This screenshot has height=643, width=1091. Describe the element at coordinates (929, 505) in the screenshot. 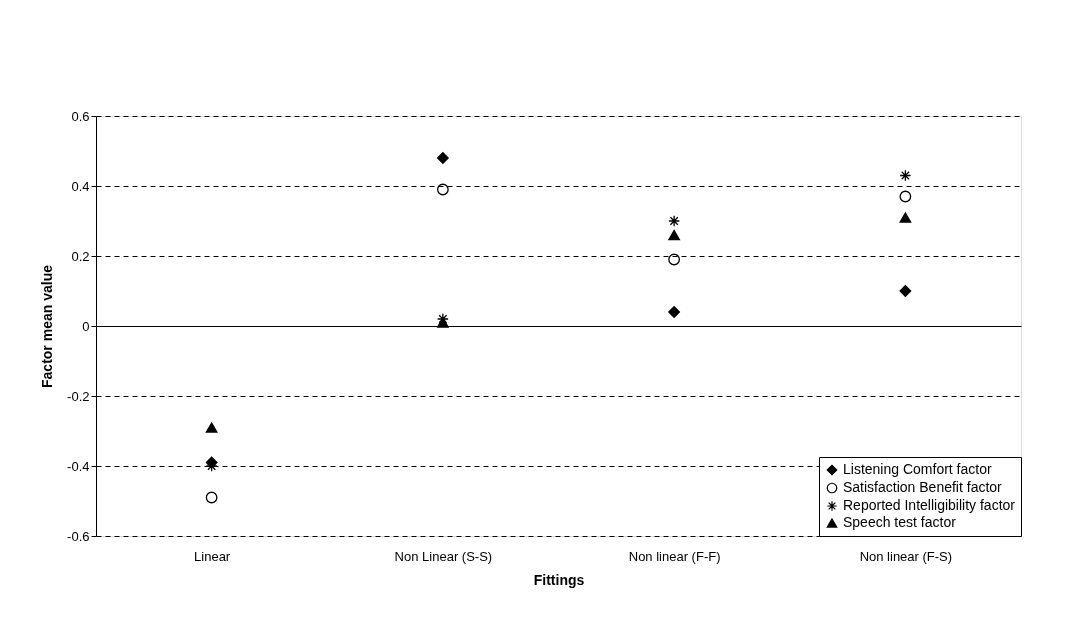

I see `legend-label: Reported Intelligibility factor` at that location.